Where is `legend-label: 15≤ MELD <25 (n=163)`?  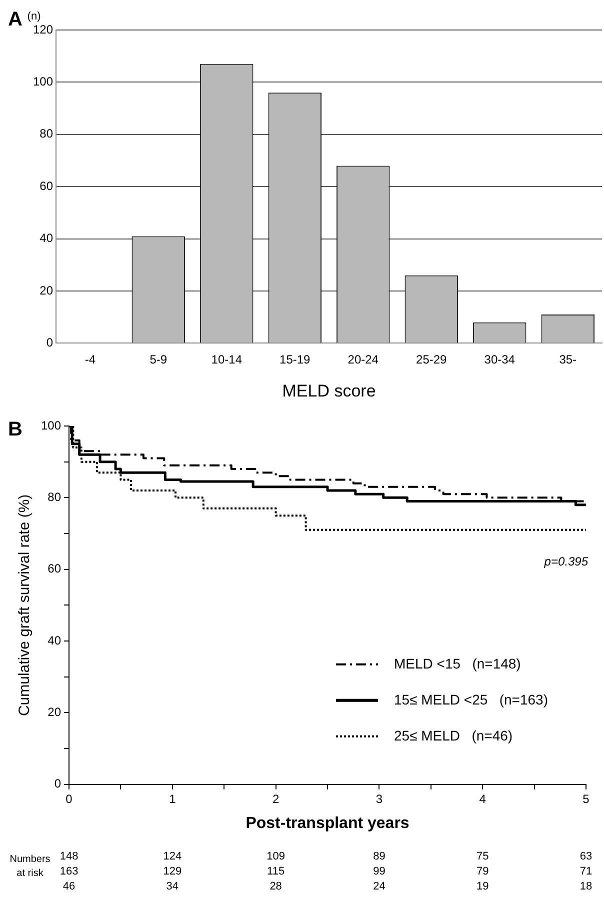
legend-label: 15≤ MELD <25 (n=163) is located at coordinates (471, 699).